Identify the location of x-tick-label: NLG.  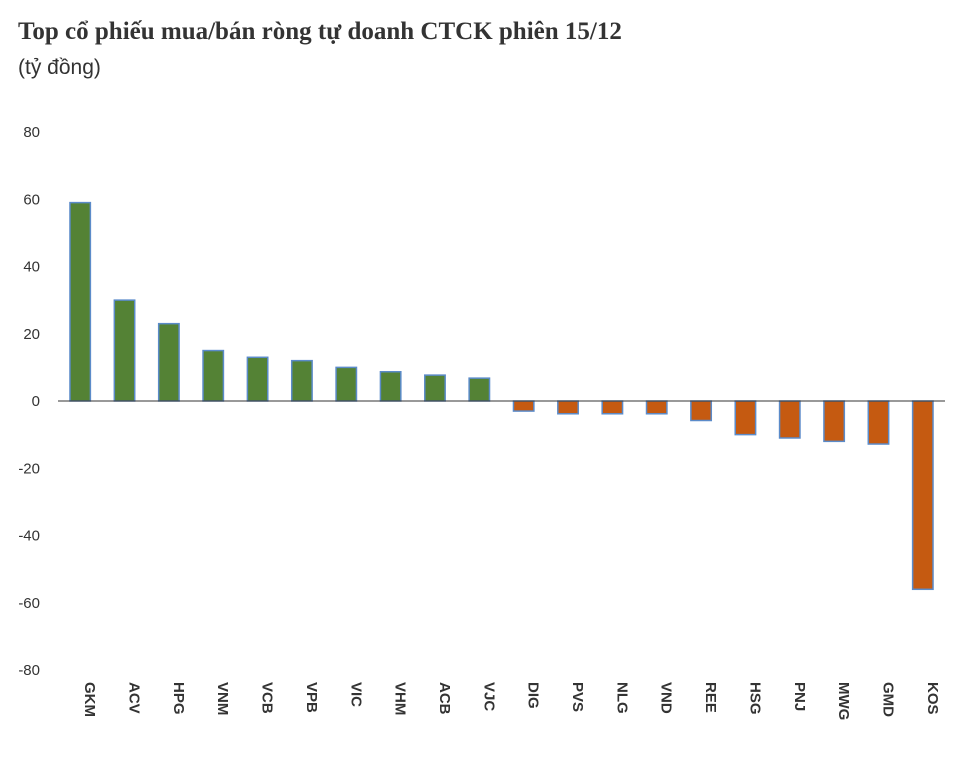
(621, 698).